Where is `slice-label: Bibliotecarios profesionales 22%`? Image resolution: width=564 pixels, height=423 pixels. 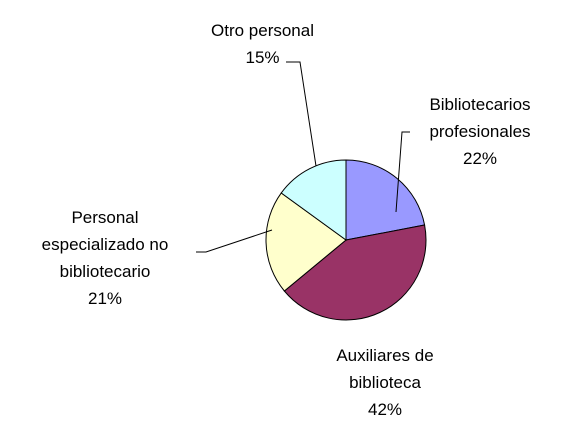
slice-label: Bibliotecarios profesionales 22% is located at coordinates (480, 131).